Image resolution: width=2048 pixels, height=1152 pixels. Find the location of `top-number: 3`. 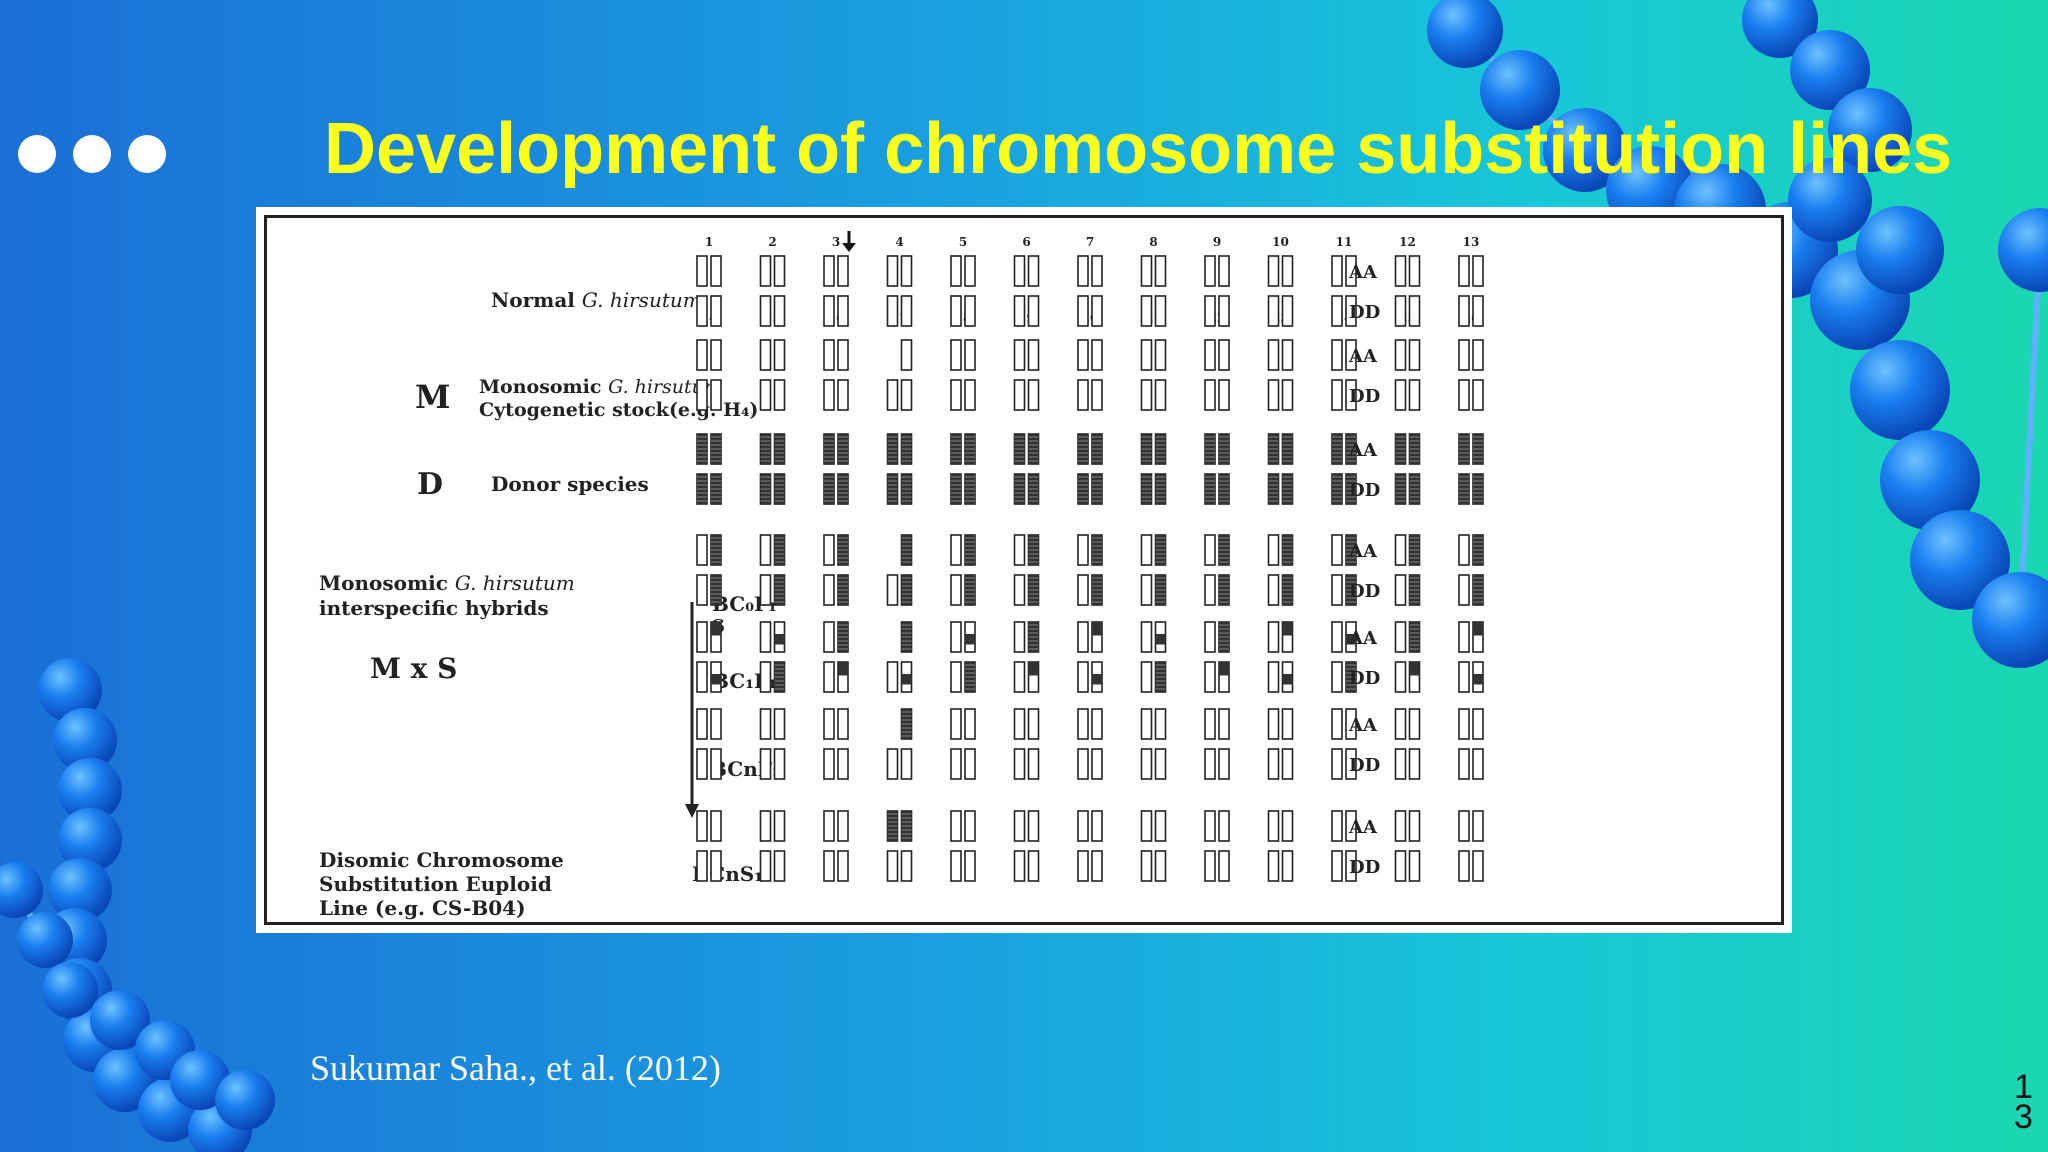

top-number: 3 is located at coordinates (836, 242).